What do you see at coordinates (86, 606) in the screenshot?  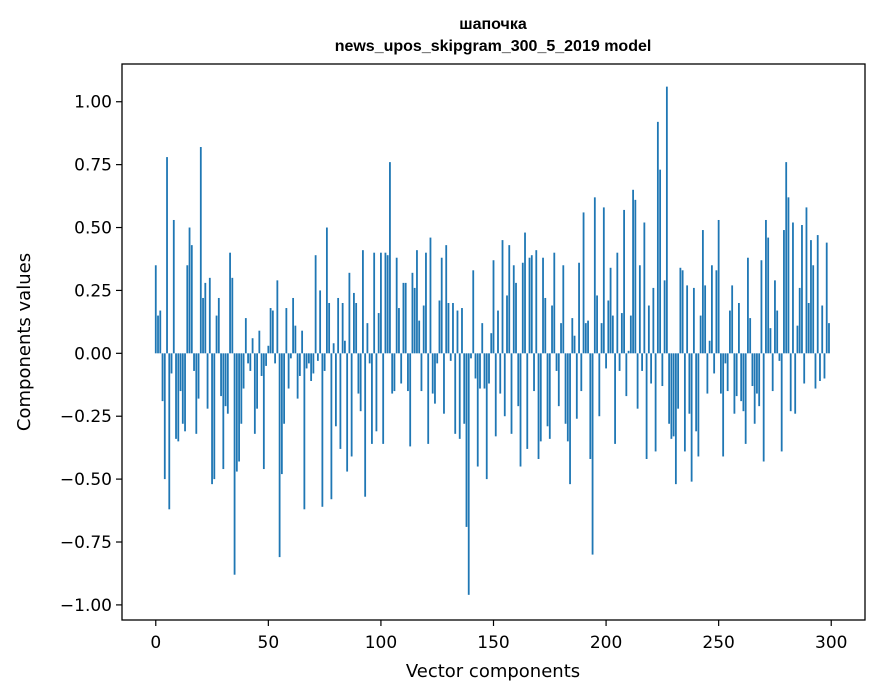 I see `y-tick-label: −1.00` at bounding box center [86, 606].